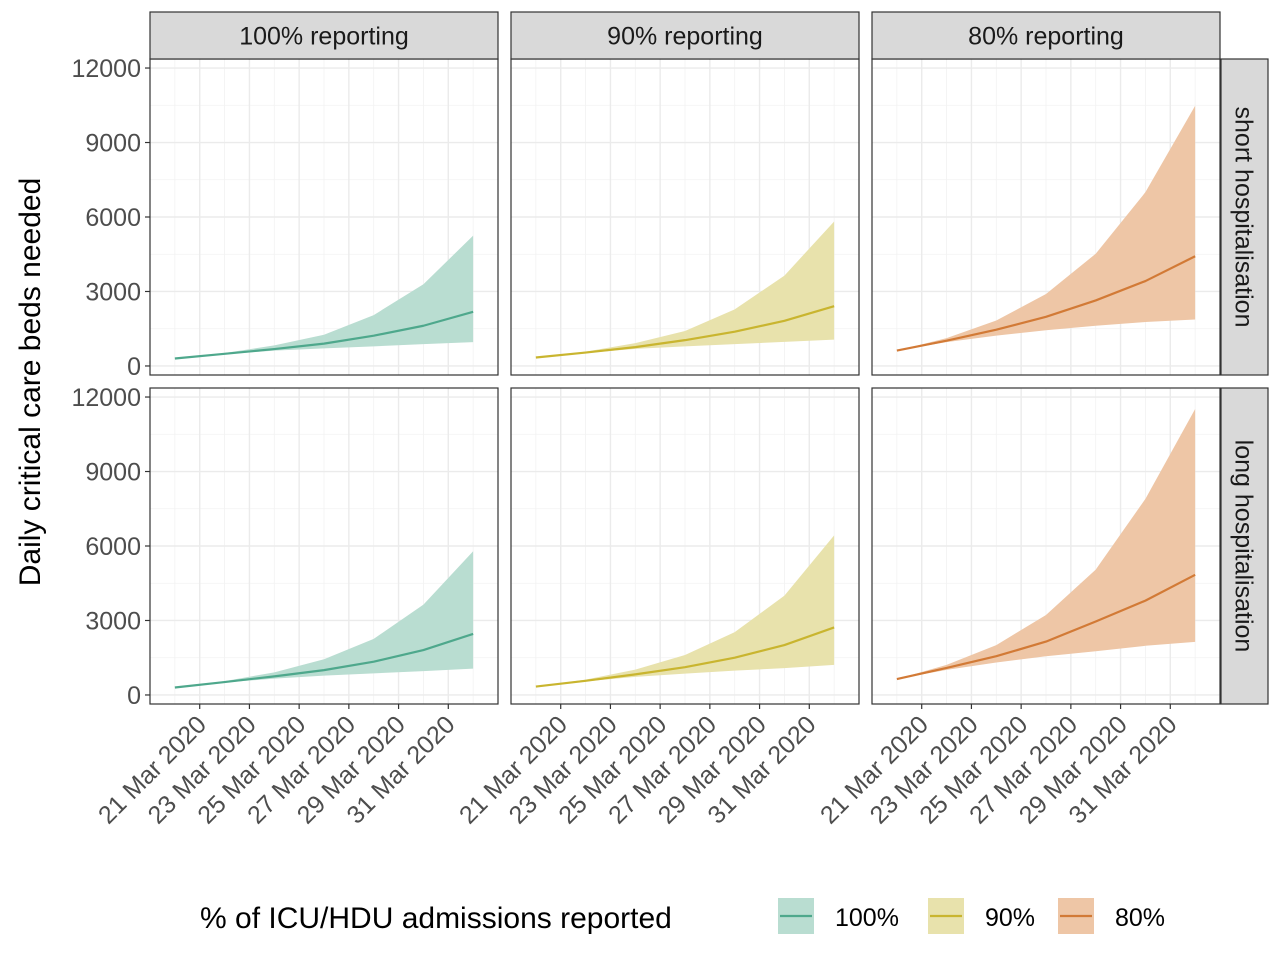 The width and height of the screenshot is (1280, 965). I want to click on facet-strip-short-hospitalisation: short hospitalisation, so click(1244, 217).